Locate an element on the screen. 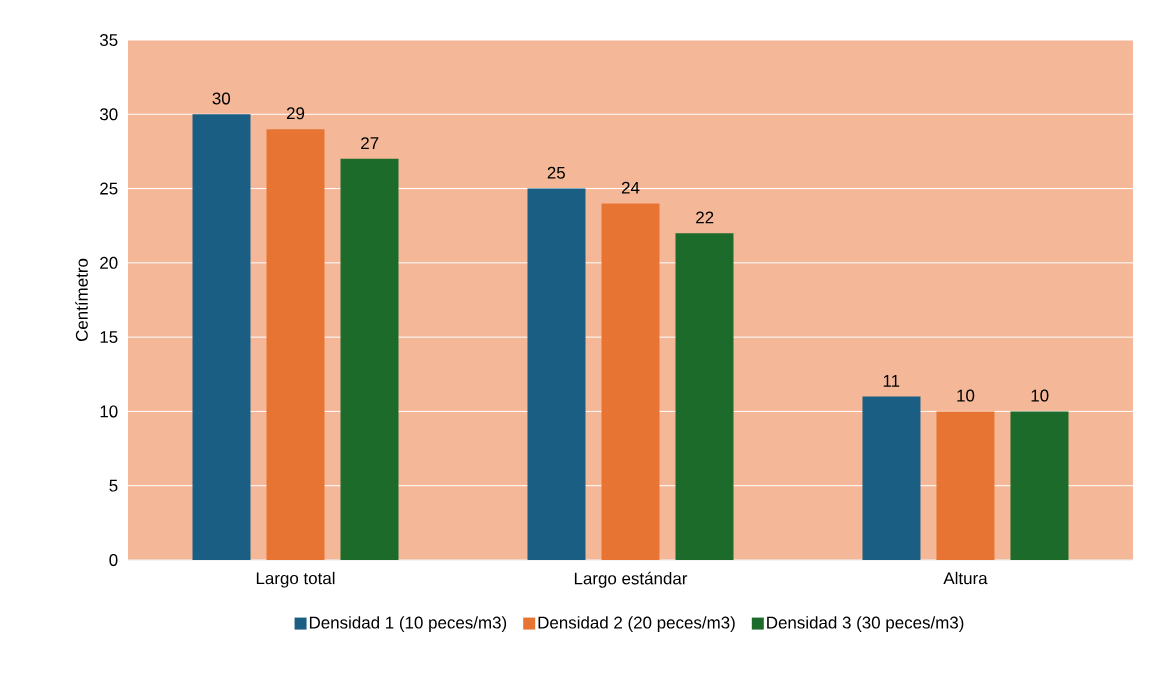  data-label: 11 is located at coordinates (891, 381).